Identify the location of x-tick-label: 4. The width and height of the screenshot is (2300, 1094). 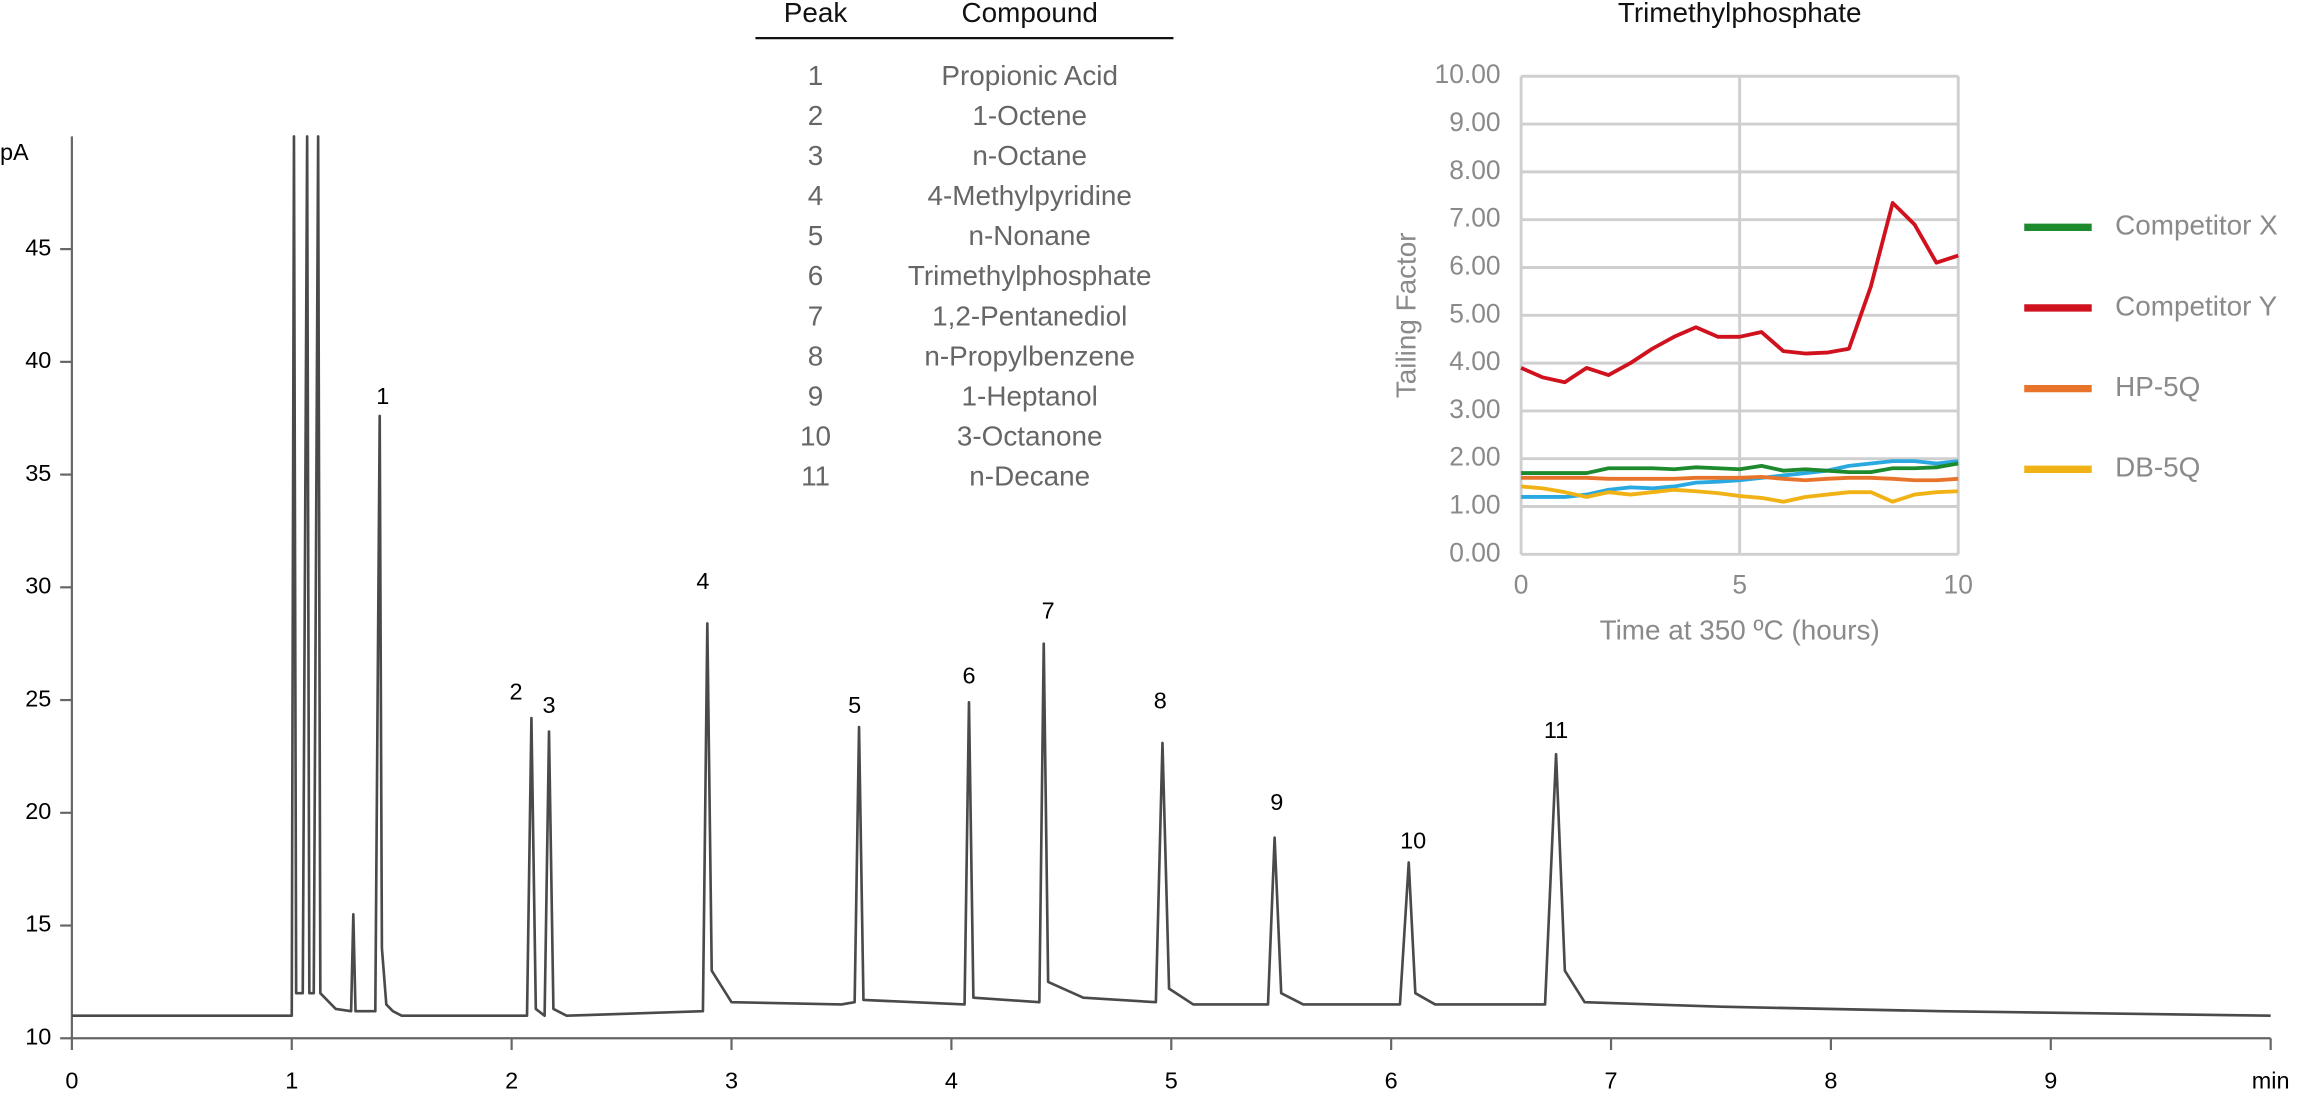
(951, 1080).